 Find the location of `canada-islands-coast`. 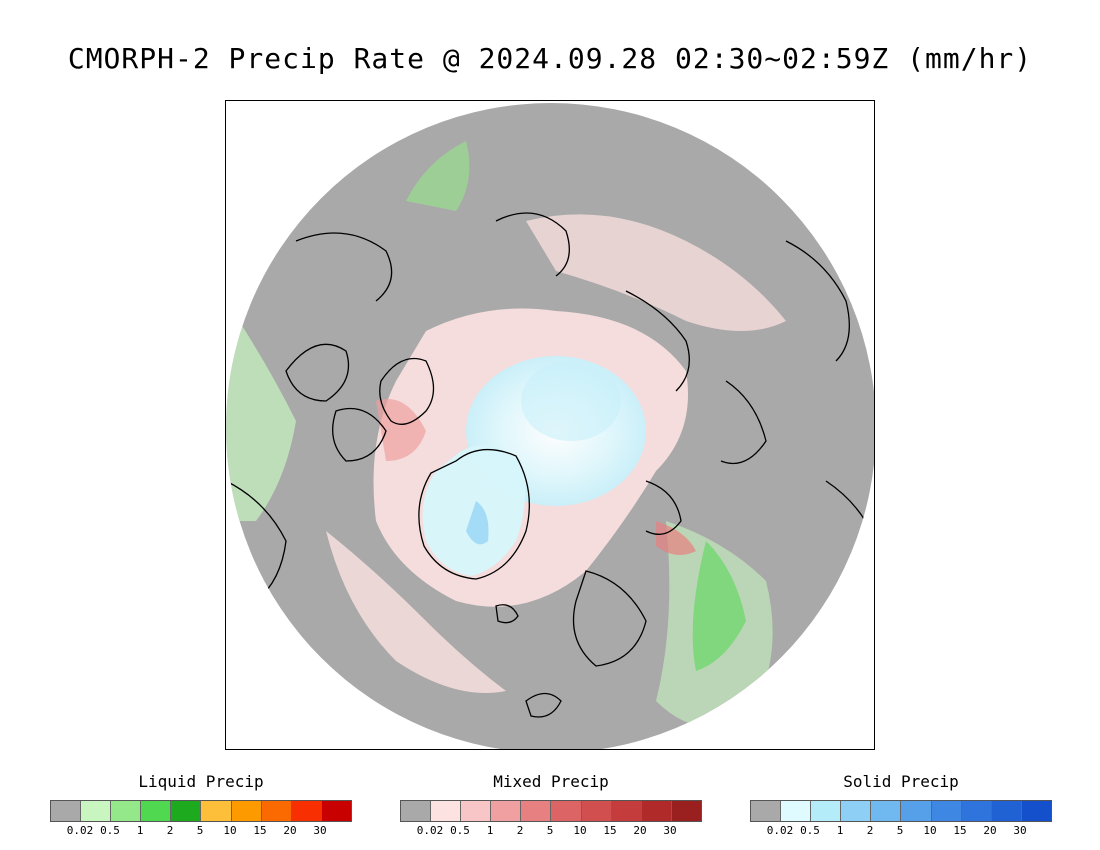

canada-islands-coast is located at coordinates (317, 372).